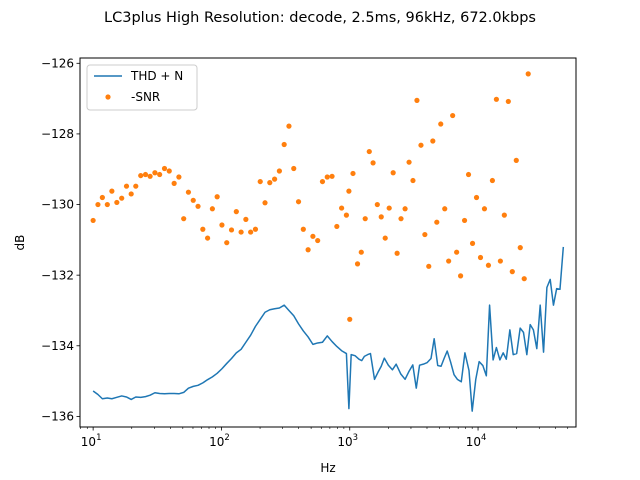 This screenshot has width=640, height=480. I want to click on y-tick-label: −130, so click(57, 205).